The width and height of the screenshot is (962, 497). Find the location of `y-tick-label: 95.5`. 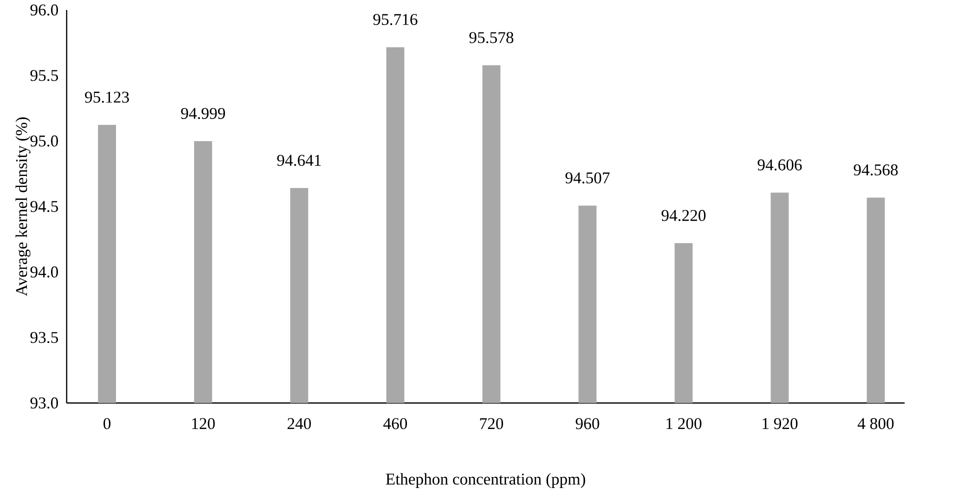

y-tick-label: 95.5 is located at coordinates (44, 76).